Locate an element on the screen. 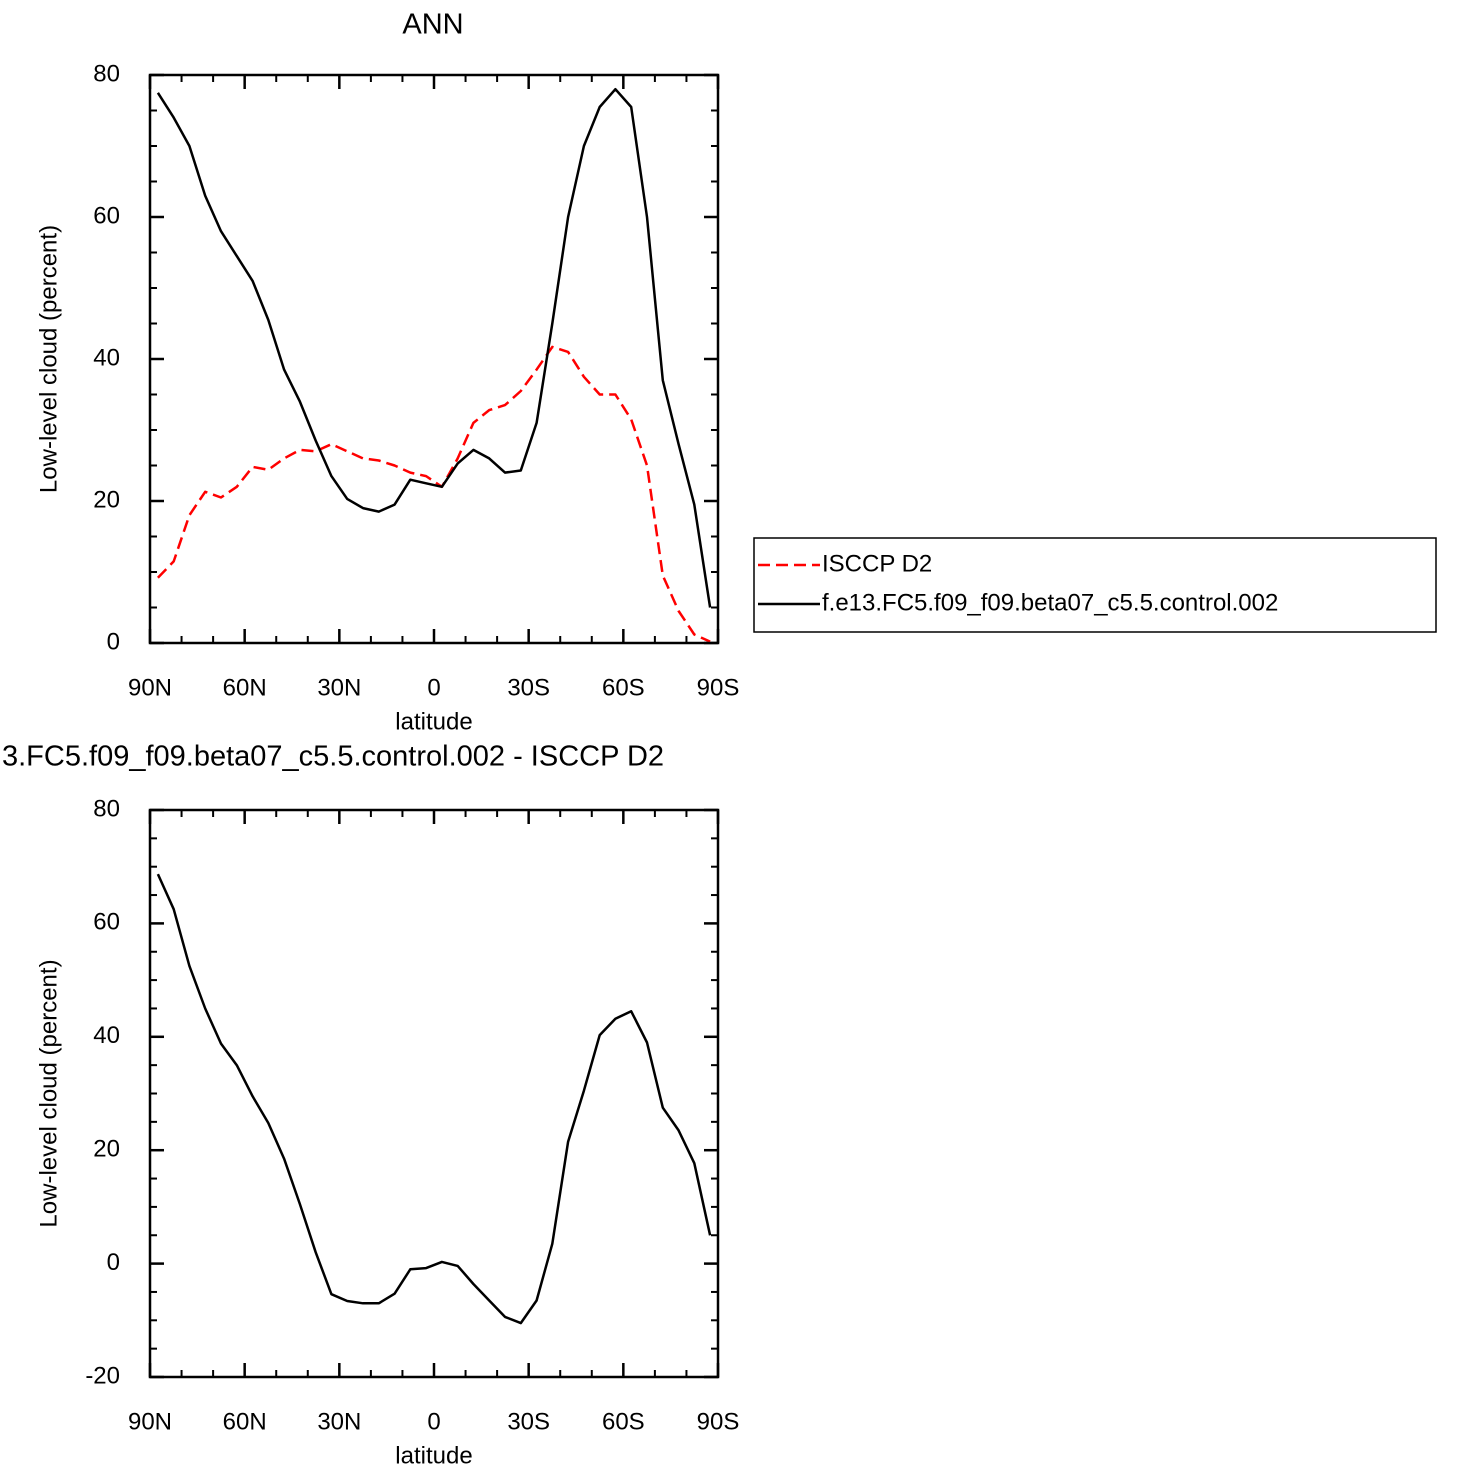  y-tick-label: -20 is located at coordinates (102, 1375).